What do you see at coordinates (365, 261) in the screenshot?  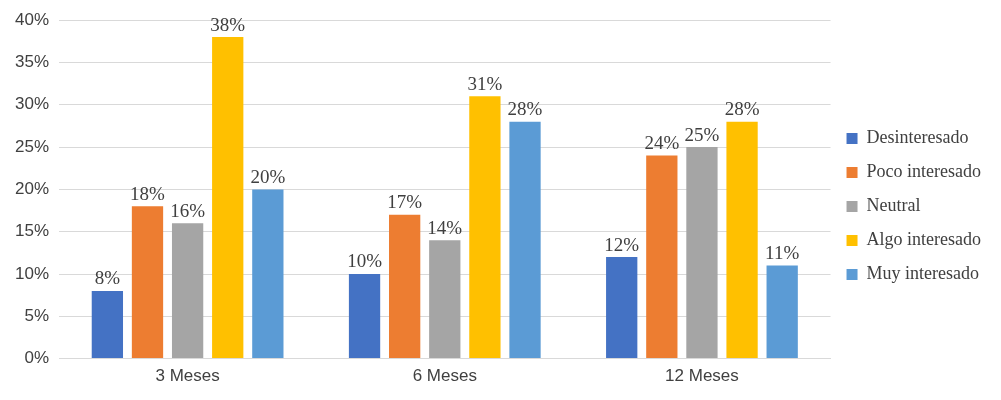 I see `data-label: 10%` at bounding box center [365, 261].